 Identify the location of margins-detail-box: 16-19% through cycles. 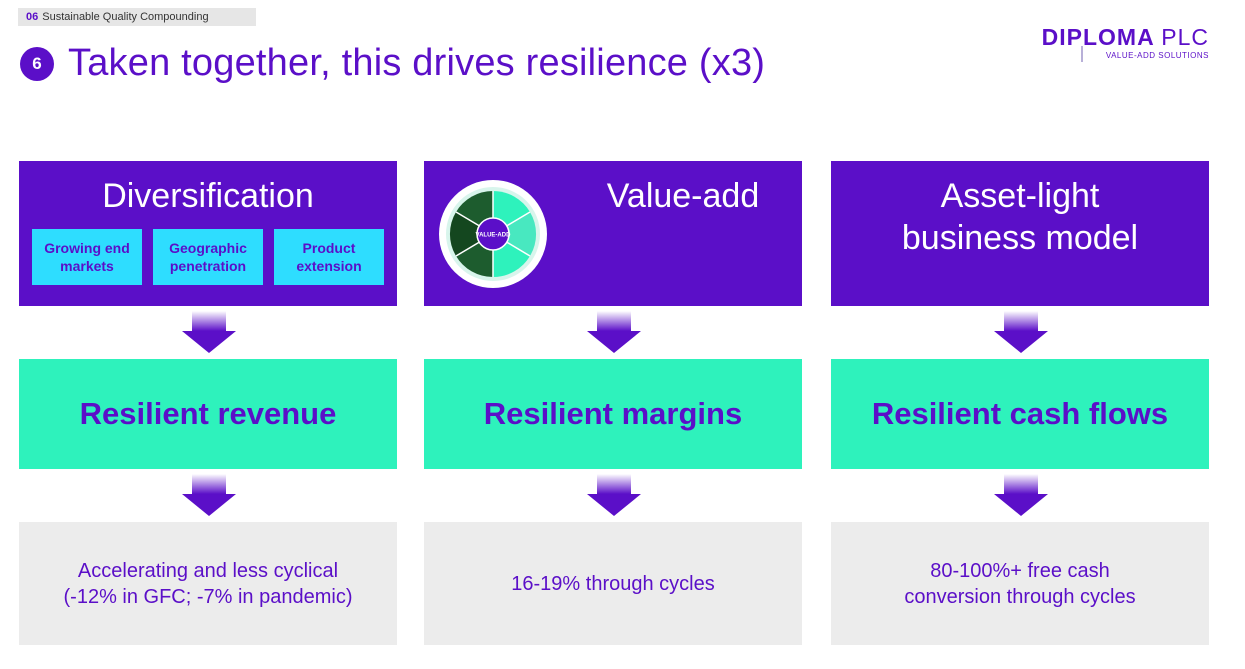
(613, 583).